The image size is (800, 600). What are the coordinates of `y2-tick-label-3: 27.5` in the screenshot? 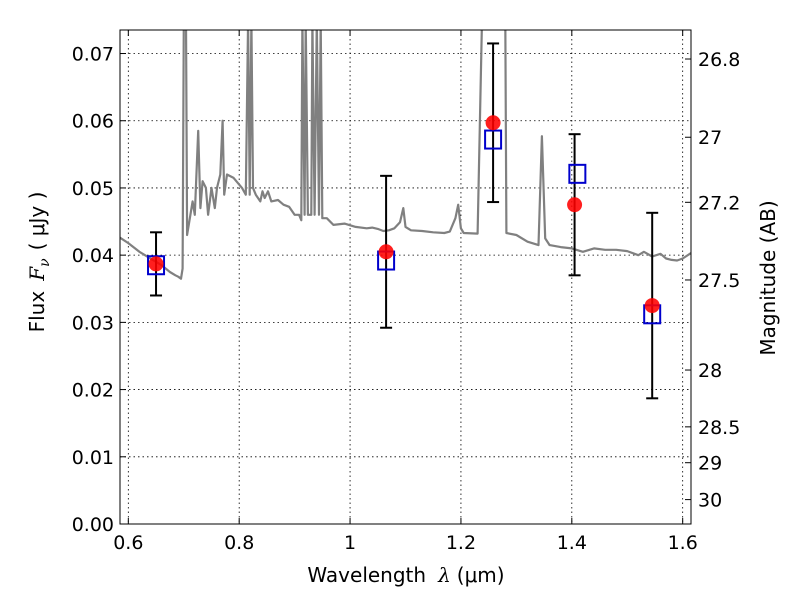 It's located at (719, 281).